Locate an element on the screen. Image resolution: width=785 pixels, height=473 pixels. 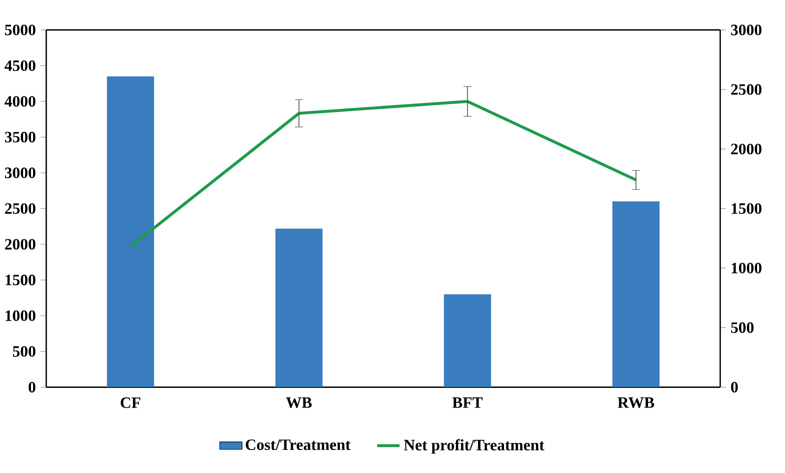
y2-tick-label: 2500 is located at coordinates (746, 89).